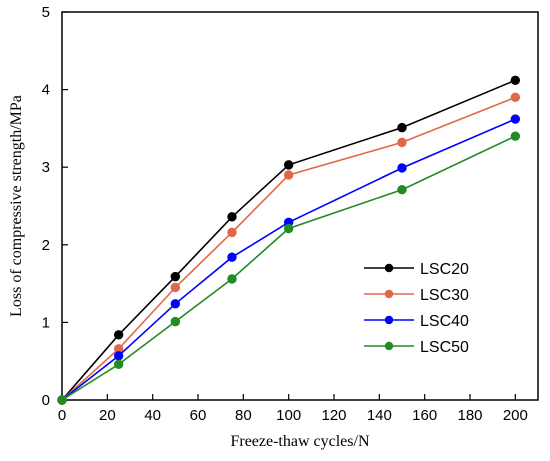 This screenshot has width=550, height=461. What do you see at coordinates (198, 415) in the screenshot?
I see `x-tick-label: 60` at bounding box center [198, 415].